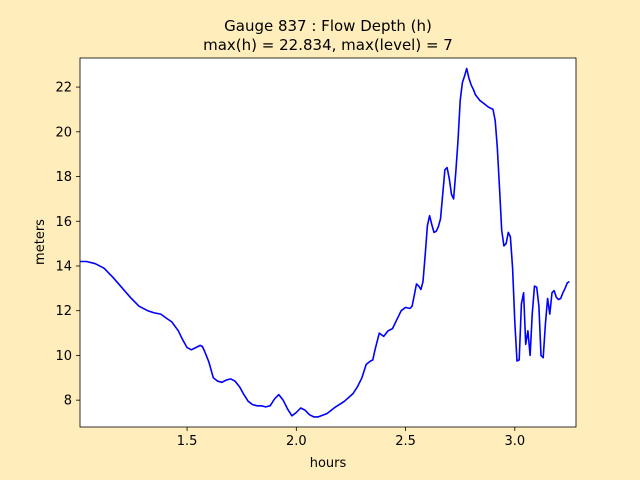 Image resolution: width=640 pixels, height=480 pixels. Describe the element at coordinates (328, 26) in the screenshot. I see `chart-title-line1: Gauge 837 : Flow Depth (h)` at that location.